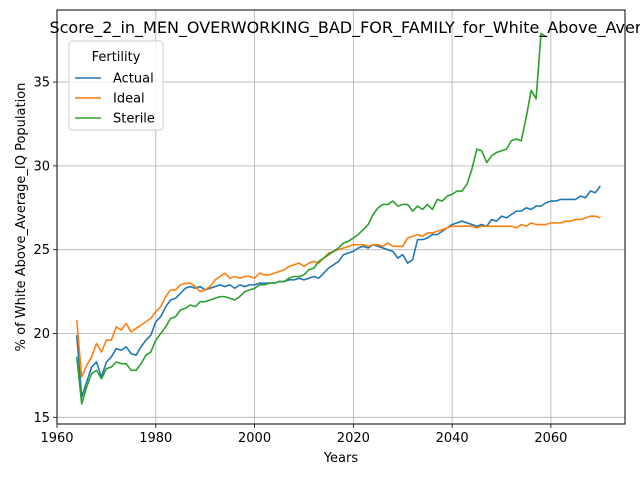 The width and height of the screenshot is (640, 480). What do you see at coordinates (56, 438) in the screenshot?
I see `x-tick-label: 1960` at bounding box center [56, 438].